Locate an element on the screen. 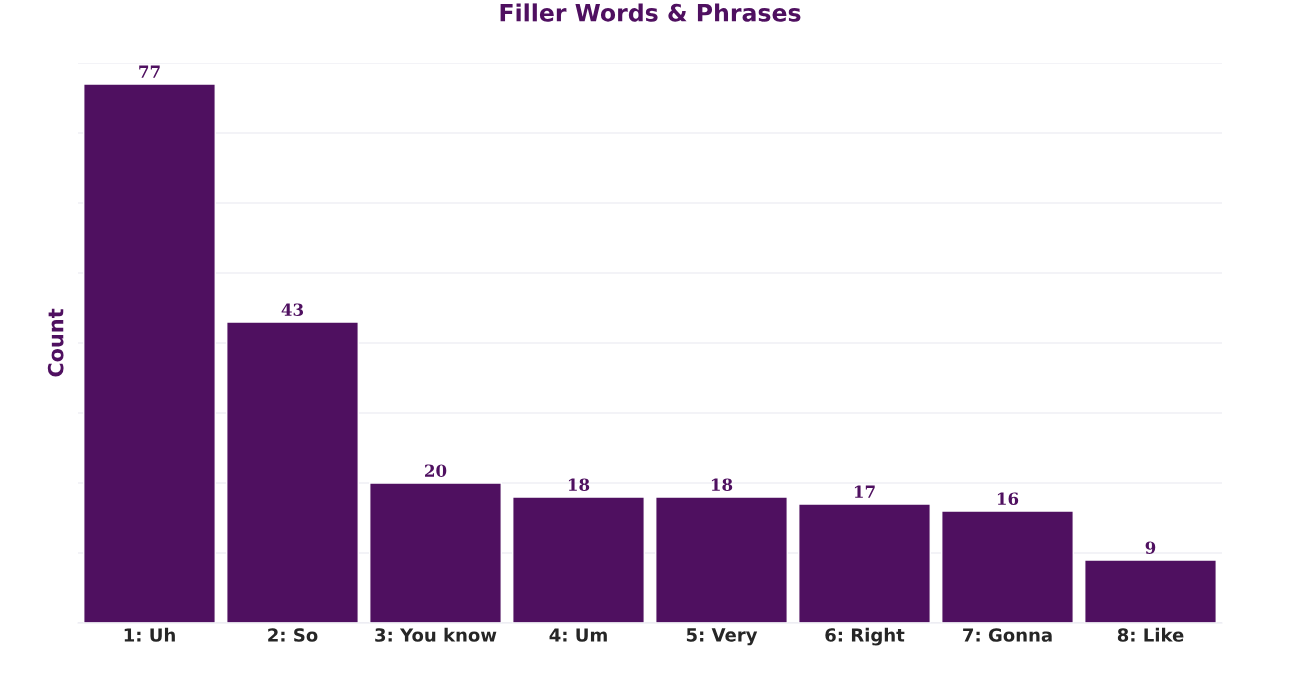  x-tick-label: 7: Gonna is located at coordinates (1007, 635).